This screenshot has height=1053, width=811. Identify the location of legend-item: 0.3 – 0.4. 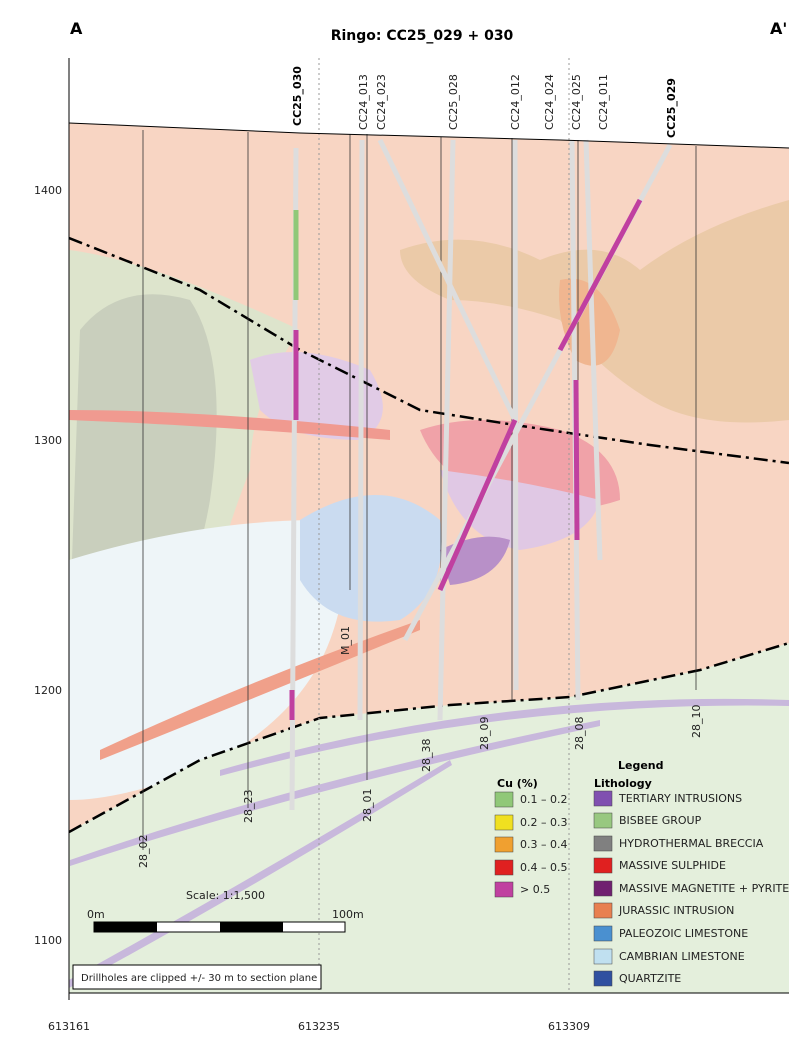
(543, 844).